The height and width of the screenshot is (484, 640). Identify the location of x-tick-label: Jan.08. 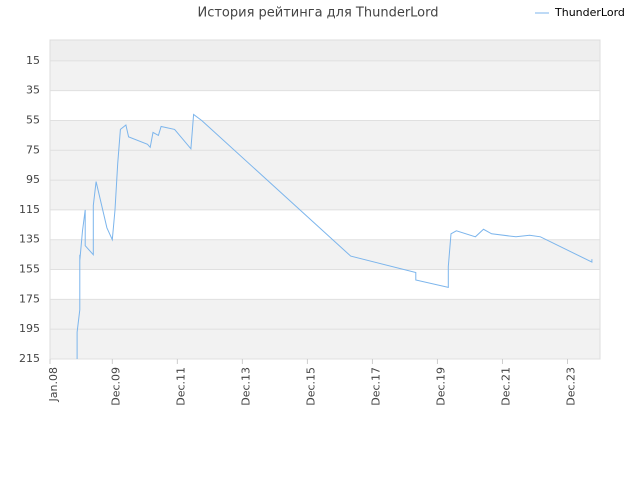
(53, 384).